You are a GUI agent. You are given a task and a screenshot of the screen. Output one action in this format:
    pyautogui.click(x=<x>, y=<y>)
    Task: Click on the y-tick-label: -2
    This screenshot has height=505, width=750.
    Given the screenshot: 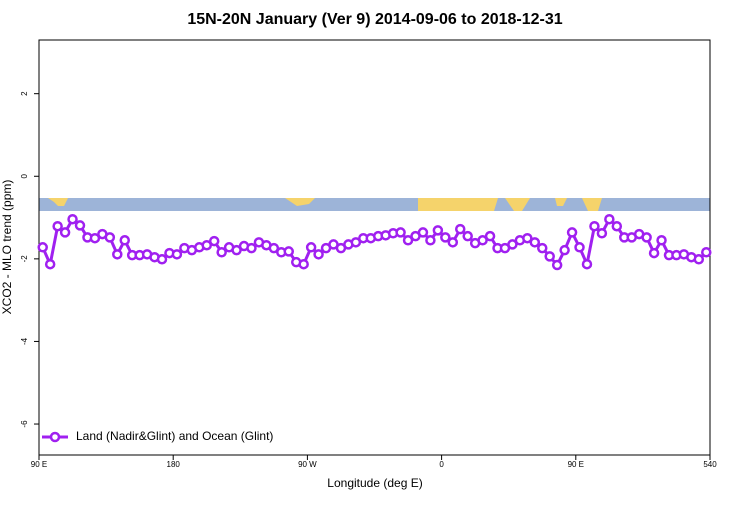 What is the action you would take?
    pyautogui.click(x=24, y=259)
    